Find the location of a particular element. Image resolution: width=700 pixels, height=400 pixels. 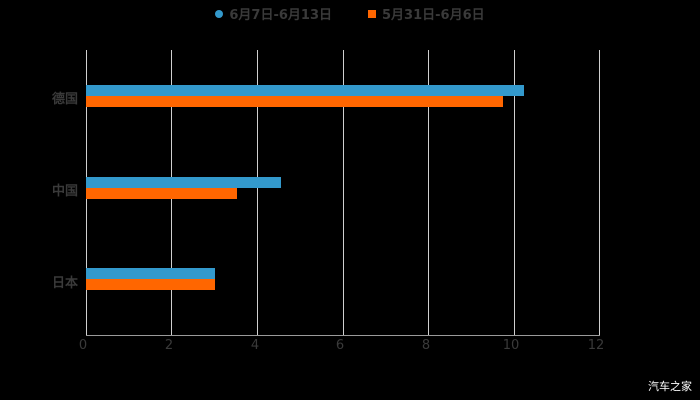

watermark: 汽车之家 is located at coordinates (670, 386).